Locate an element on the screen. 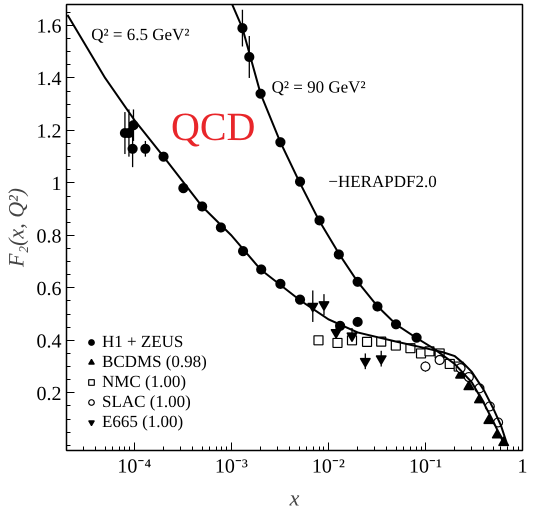 Image resolution: width=536 pixels, height=513 pixels. y-tick-label: 1.6 is located at coordinates (49, 26).